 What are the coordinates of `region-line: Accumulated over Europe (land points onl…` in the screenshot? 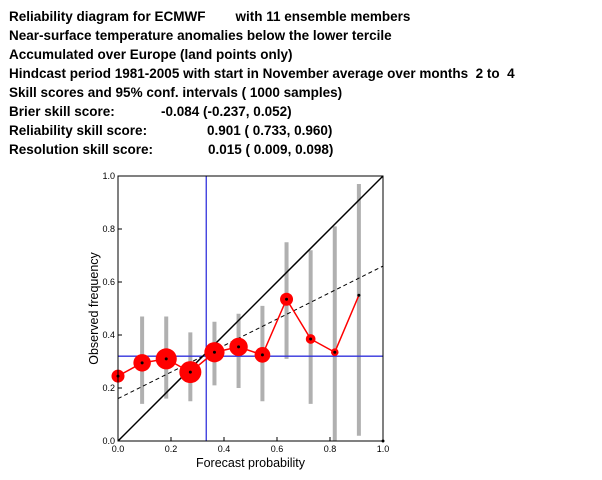 It's located at (151, 54).